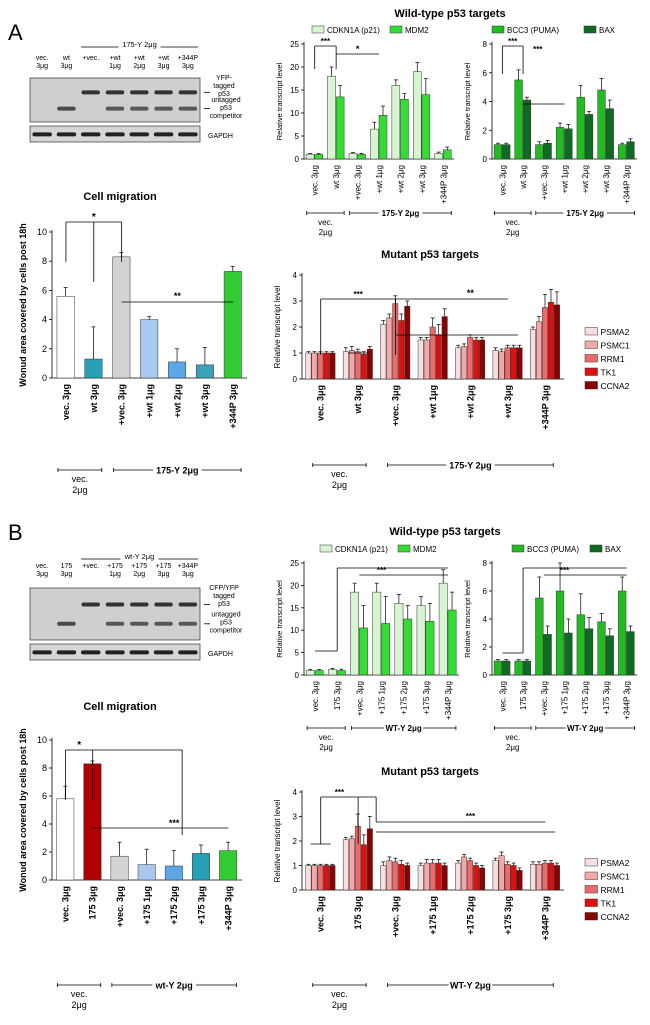 The width and height of the screenshot is (650, 1025). I want to click on x-tick-label: +wt 3μg, so click(508, 402).